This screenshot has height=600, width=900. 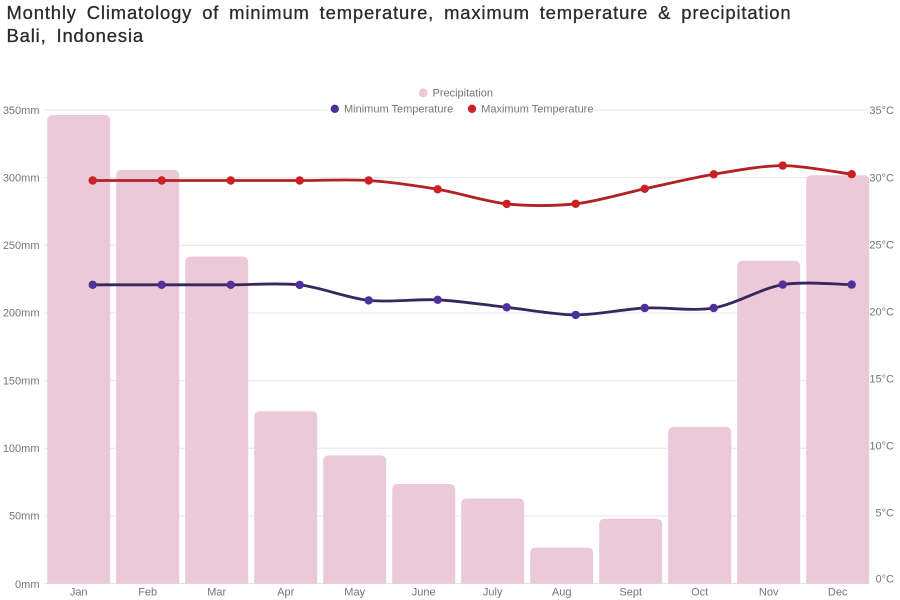 I want to click on svg-text: Sept, so click(x=630, y=593).